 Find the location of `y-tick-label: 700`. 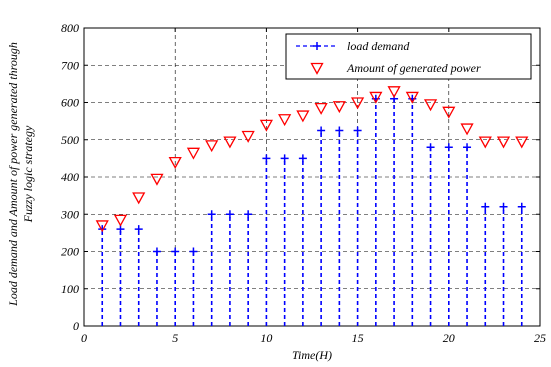

y-tick-label: 700 is located at coordinates (70, 65).